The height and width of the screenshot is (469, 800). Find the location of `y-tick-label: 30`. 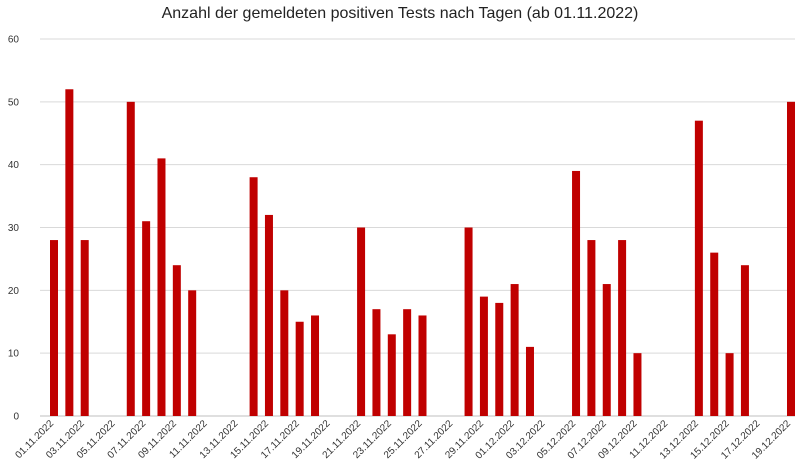

y-tick-label: 30 is located at coordinates (14, 228).